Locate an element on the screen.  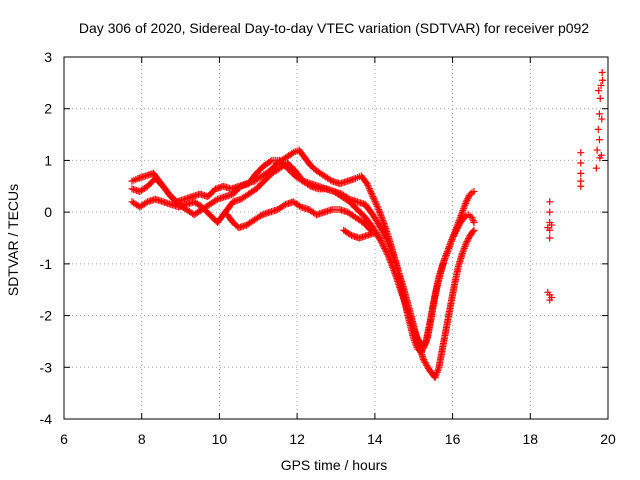
x-tick-label: 12 is located at coordinates (297, 439).